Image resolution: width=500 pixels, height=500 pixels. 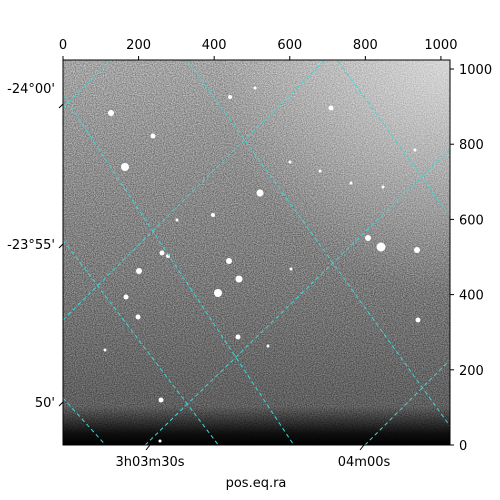 What do you see at coordinates (149, 462) in the screenshot?
I see `ra-label-1: 3h03m30s` at bounding box center [149, 462].